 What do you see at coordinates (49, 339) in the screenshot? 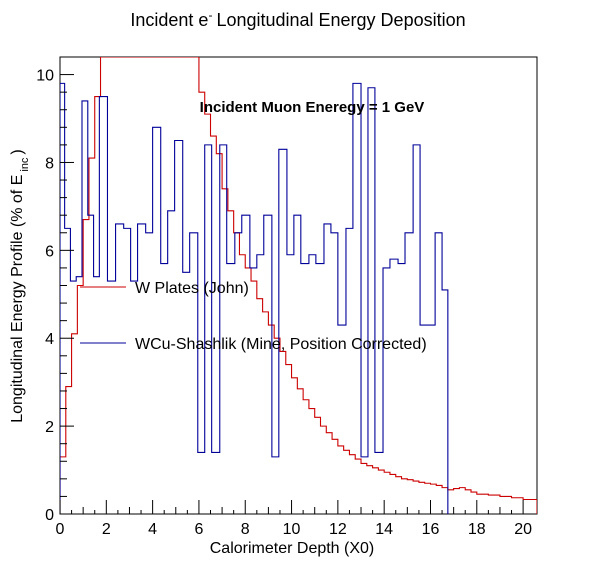
I see `y-tick-label: 4` at bounding box center [49, 339].